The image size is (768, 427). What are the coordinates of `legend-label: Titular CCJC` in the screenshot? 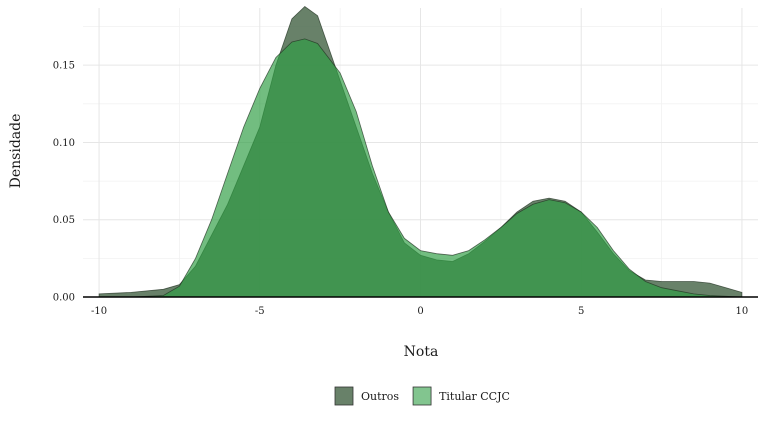 It's located at (474, 396).